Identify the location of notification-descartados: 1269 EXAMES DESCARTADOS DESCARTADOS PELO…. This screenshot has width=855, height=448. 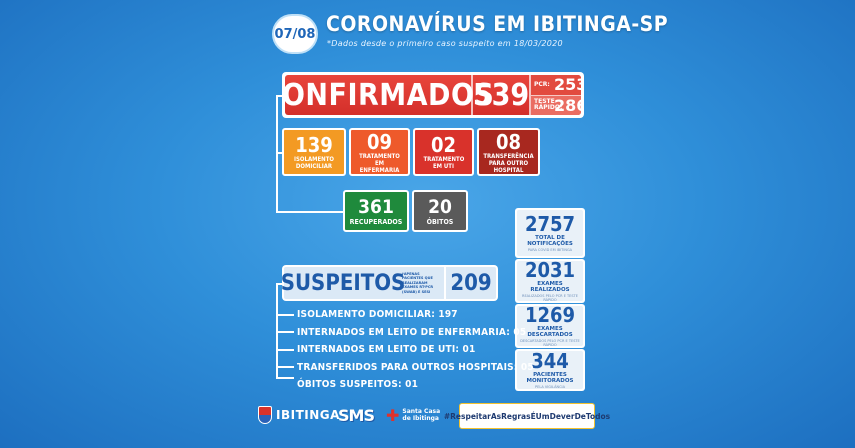
(550, 326).